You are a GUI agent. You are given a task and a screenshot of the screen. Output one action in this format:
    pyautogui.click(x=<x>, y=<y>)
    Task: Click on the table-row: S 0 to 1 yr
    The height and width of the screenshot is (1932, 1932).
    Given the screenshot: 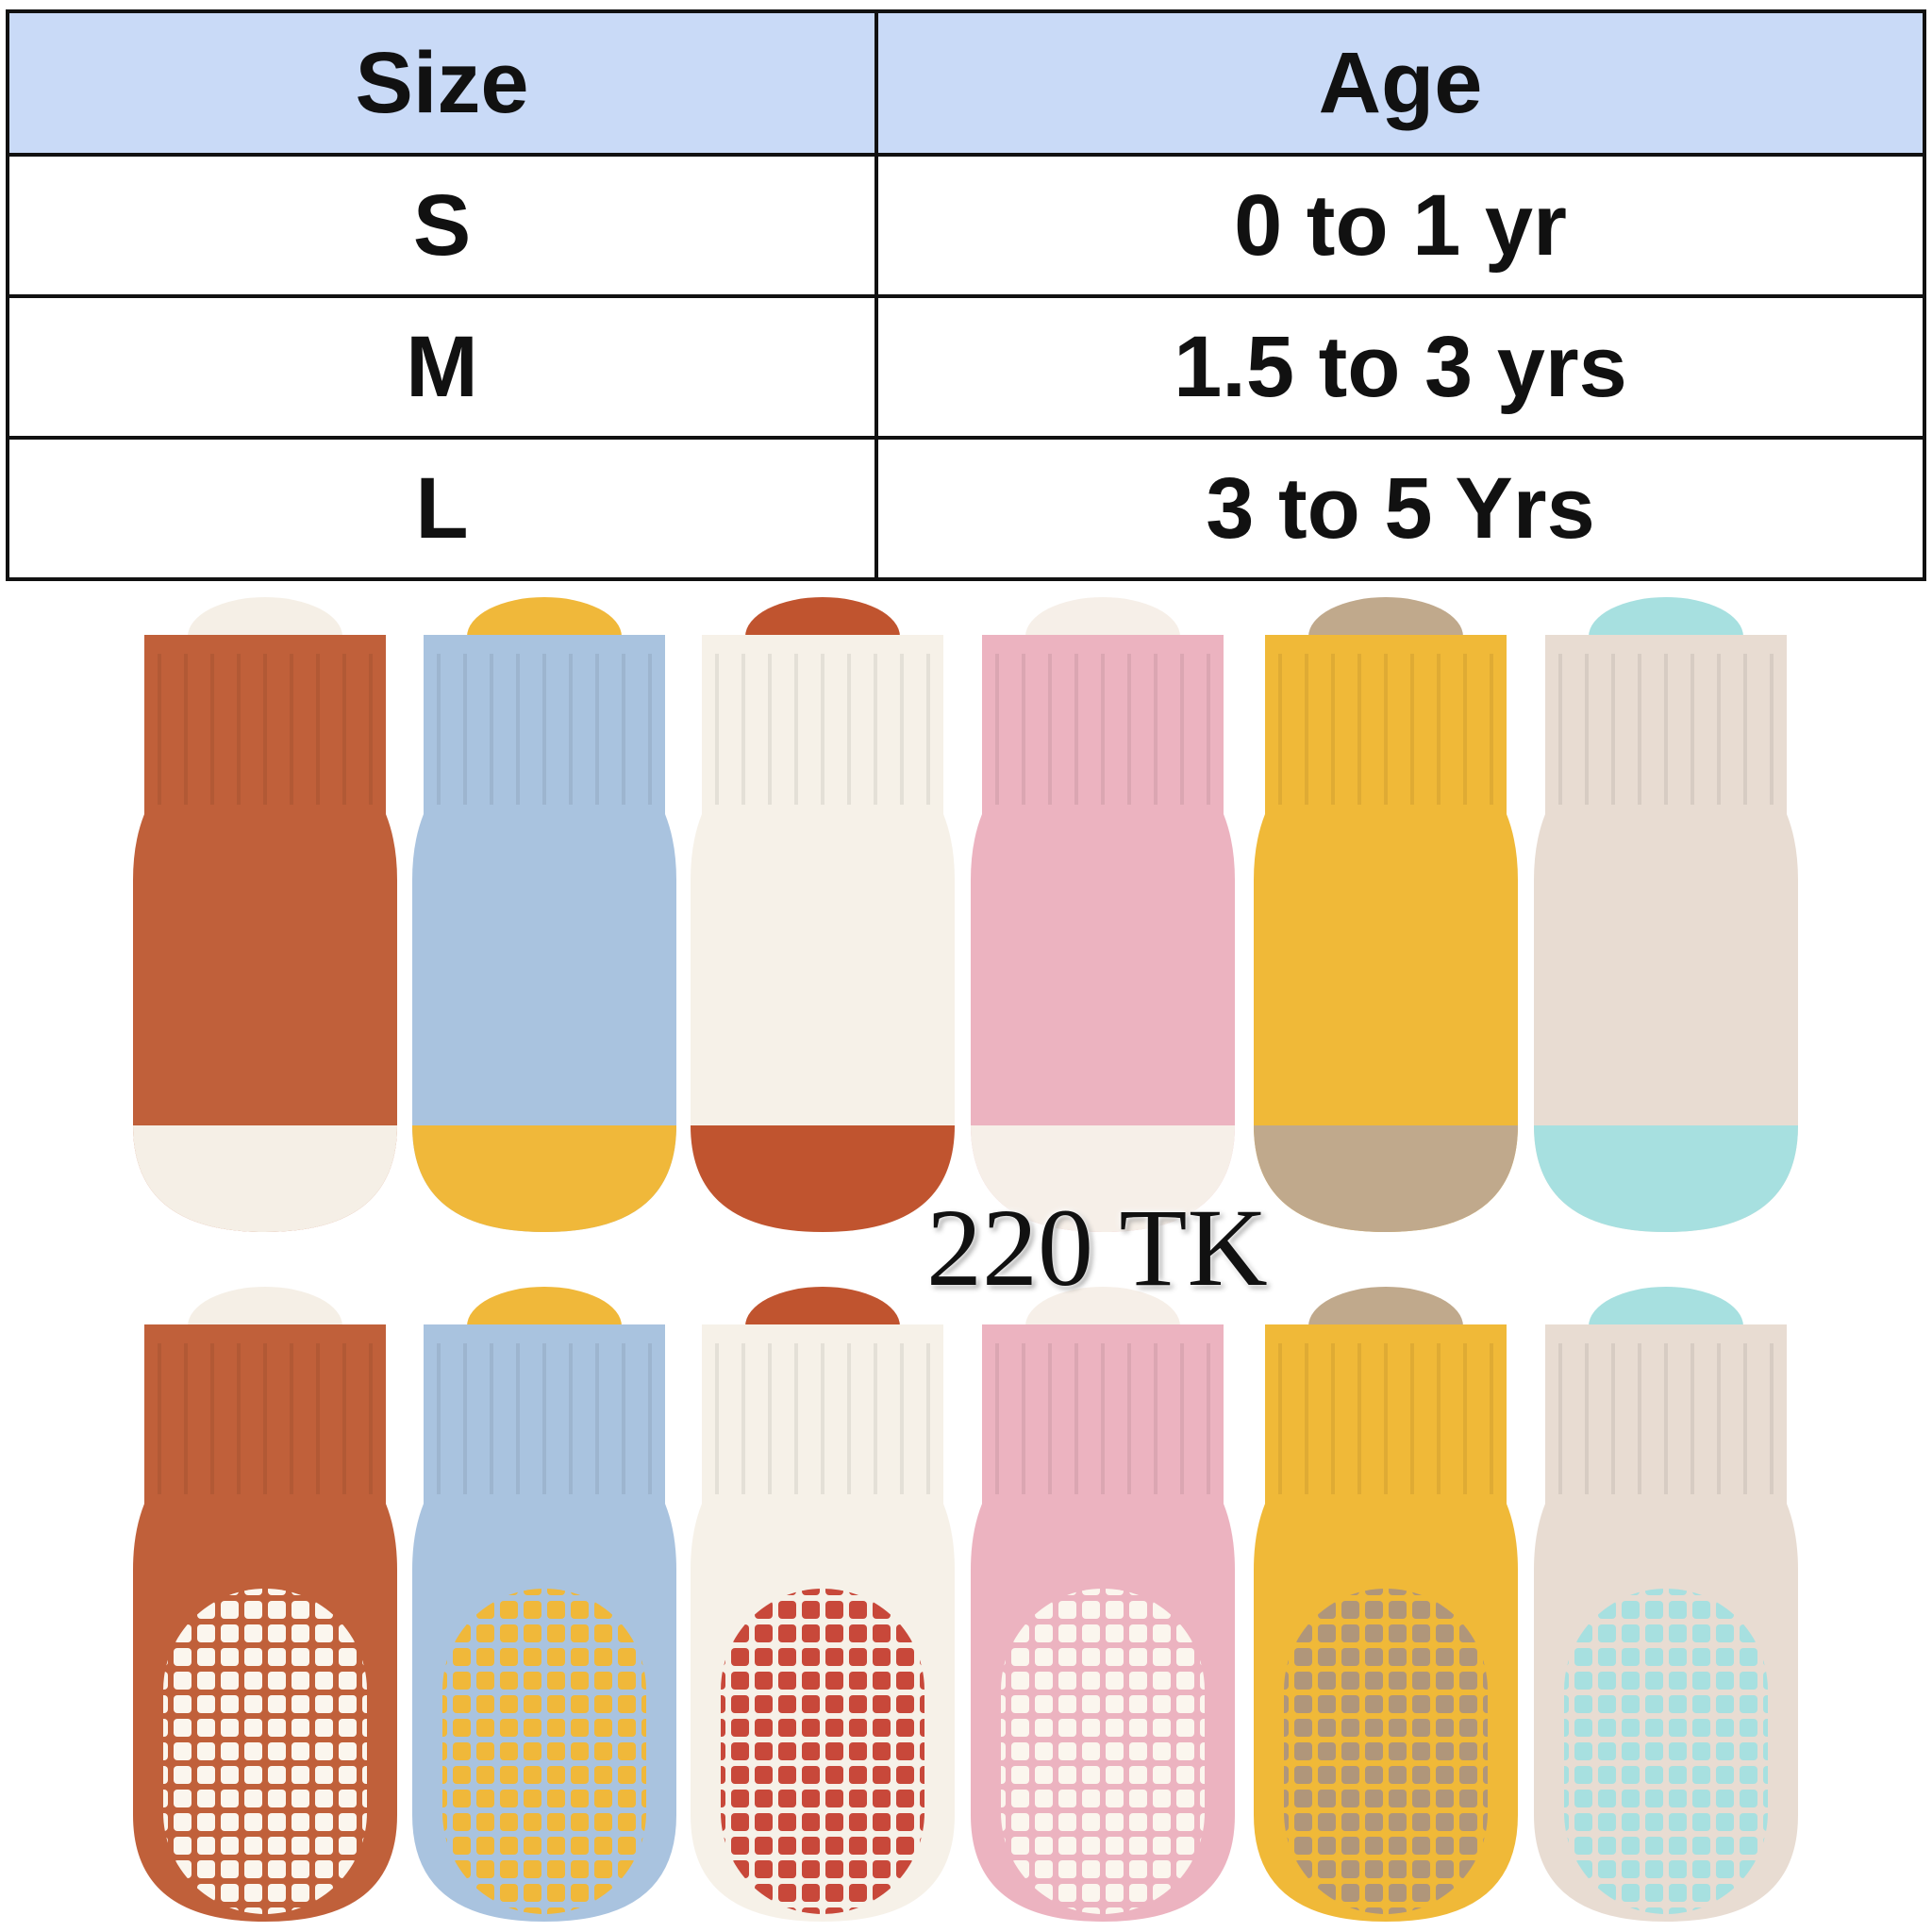 What is the action you would take?
    pyautogui.click(x=966, y=225)
    